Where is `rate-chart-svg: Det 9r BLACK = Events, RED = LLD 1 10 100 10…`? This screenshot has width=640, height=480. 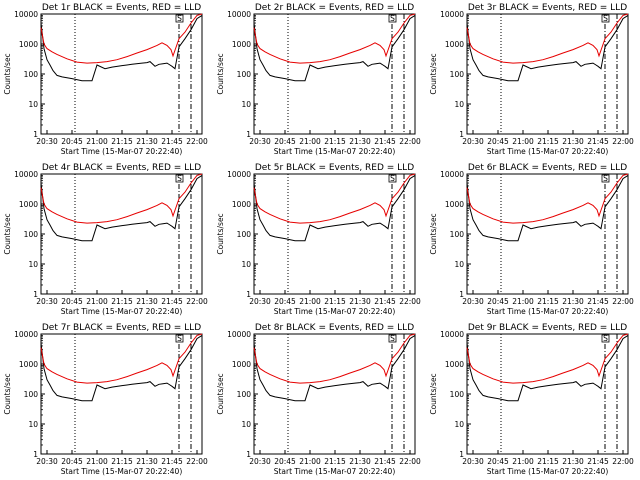 rate-chart-svg: Det 9r BLACK = Events, RED = LLD 1 10 100 10… is located at coordinates (531, 399).